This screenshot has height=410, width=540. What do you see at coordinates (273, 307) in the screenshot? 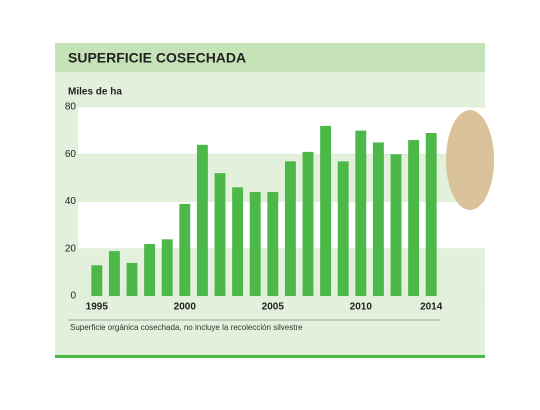
I see `x-tick-label: 2005` at bounding box center [273, 307].